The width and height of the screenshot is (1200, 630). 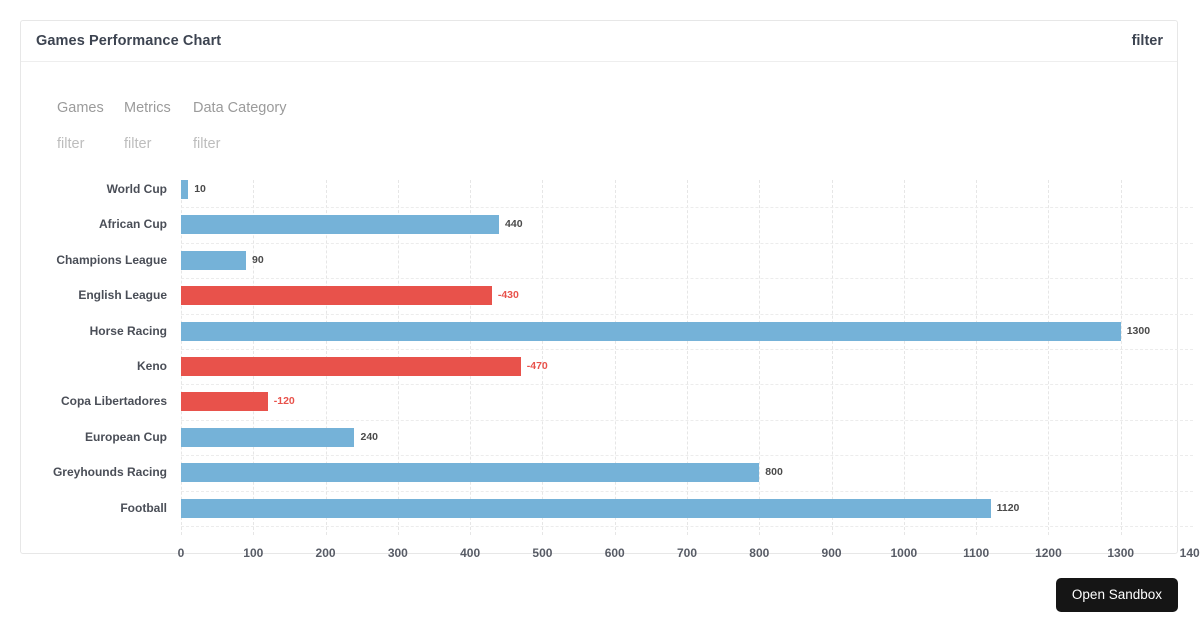 What do you see at coordinates (152, 366) in the screenshot?
I see `bar-category-label: Keno` at bounding box center [152, 366].